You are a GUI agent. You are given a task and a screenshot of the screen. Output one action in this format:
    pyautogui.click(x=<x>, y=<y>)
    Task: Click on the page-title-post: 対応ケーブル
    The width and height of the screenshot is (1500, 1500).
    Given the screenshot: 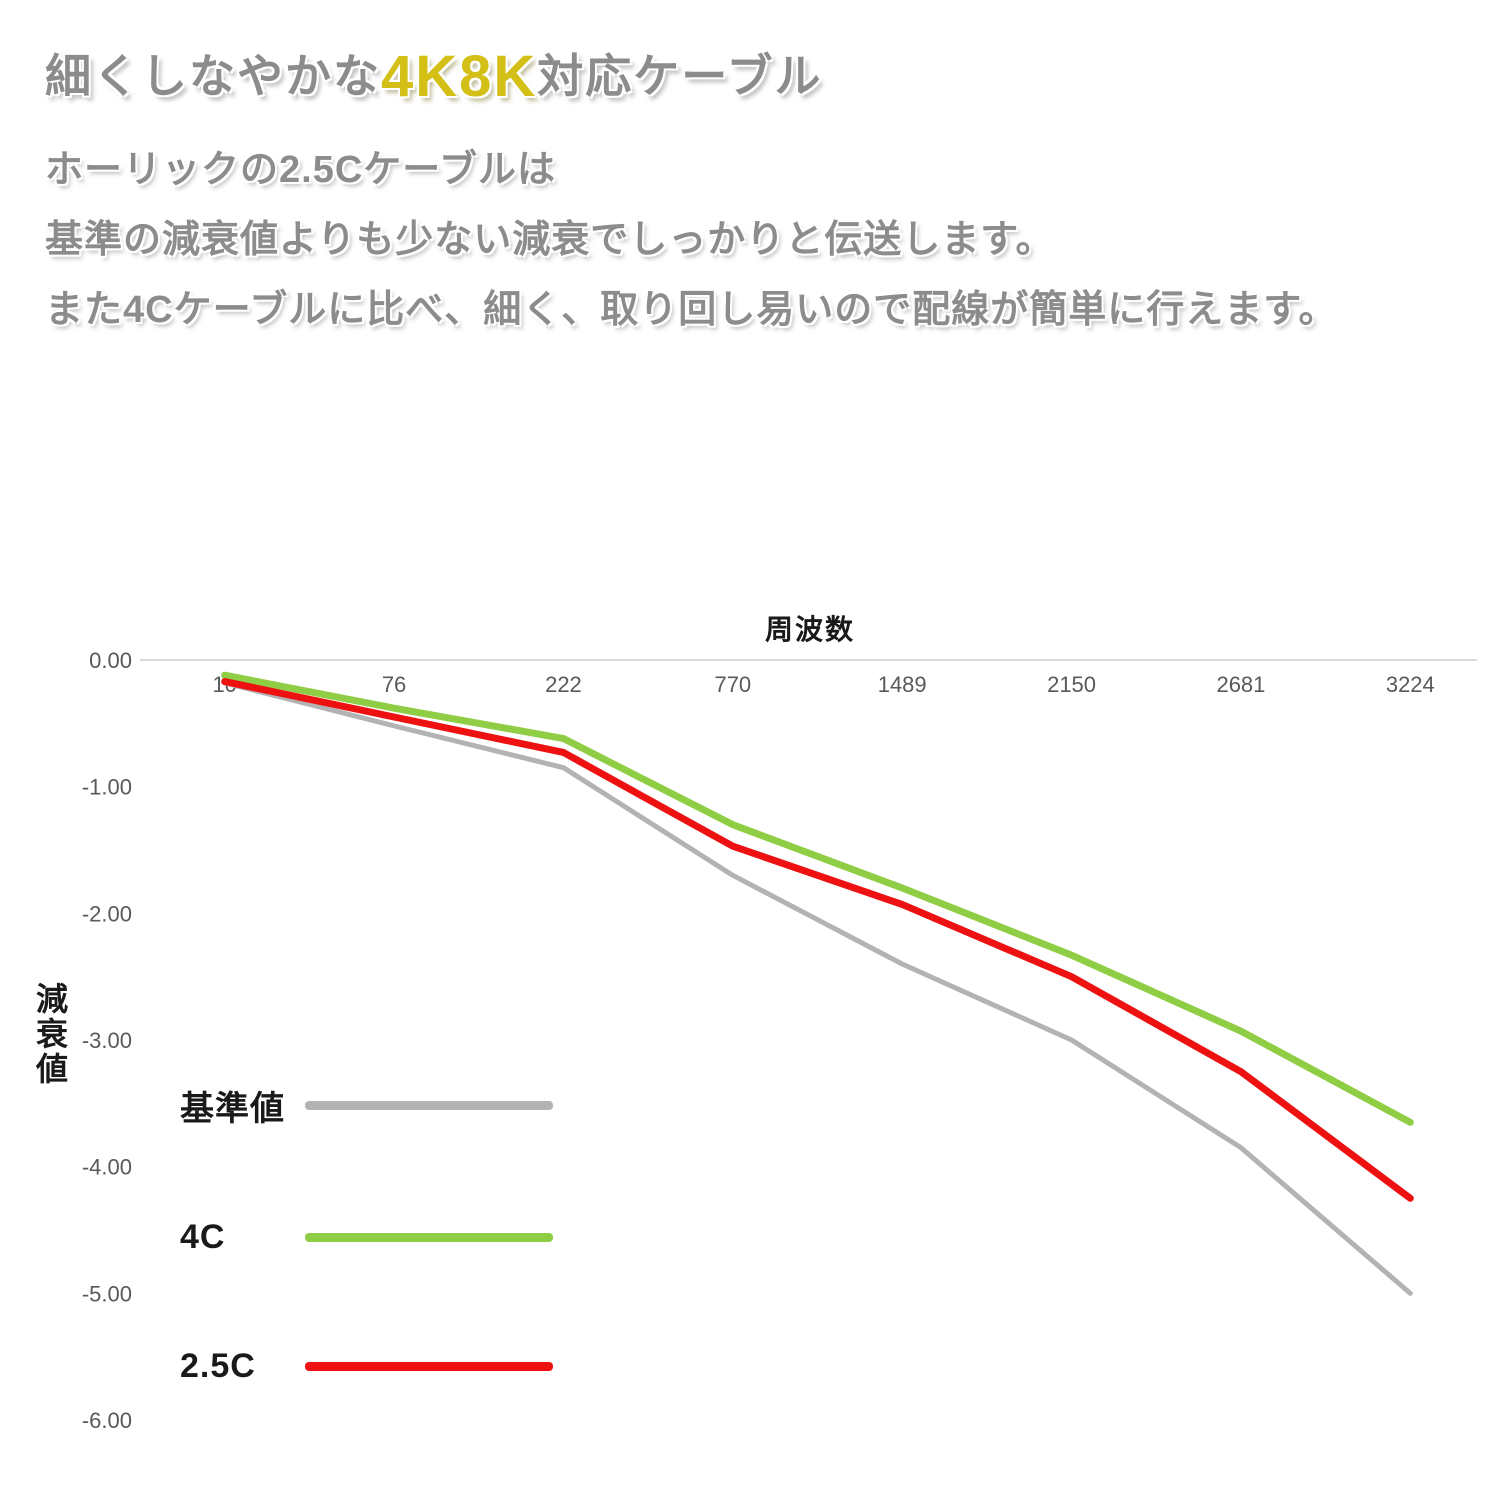 What is the action you would take?
    pyautogui.click(x=680, y=76)
    